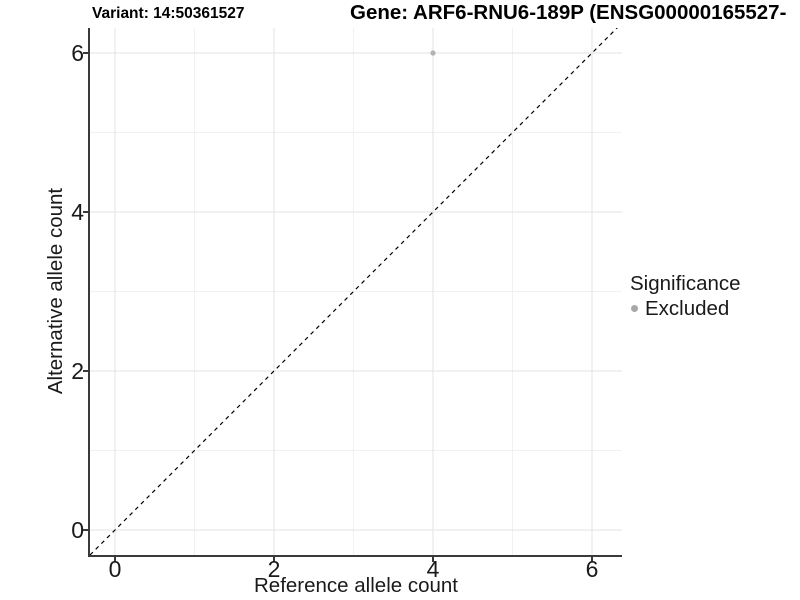  Describe the element at coordinates (356, 585) in the screenshot. I see `x-axis-title: Reference allele count` at that location.